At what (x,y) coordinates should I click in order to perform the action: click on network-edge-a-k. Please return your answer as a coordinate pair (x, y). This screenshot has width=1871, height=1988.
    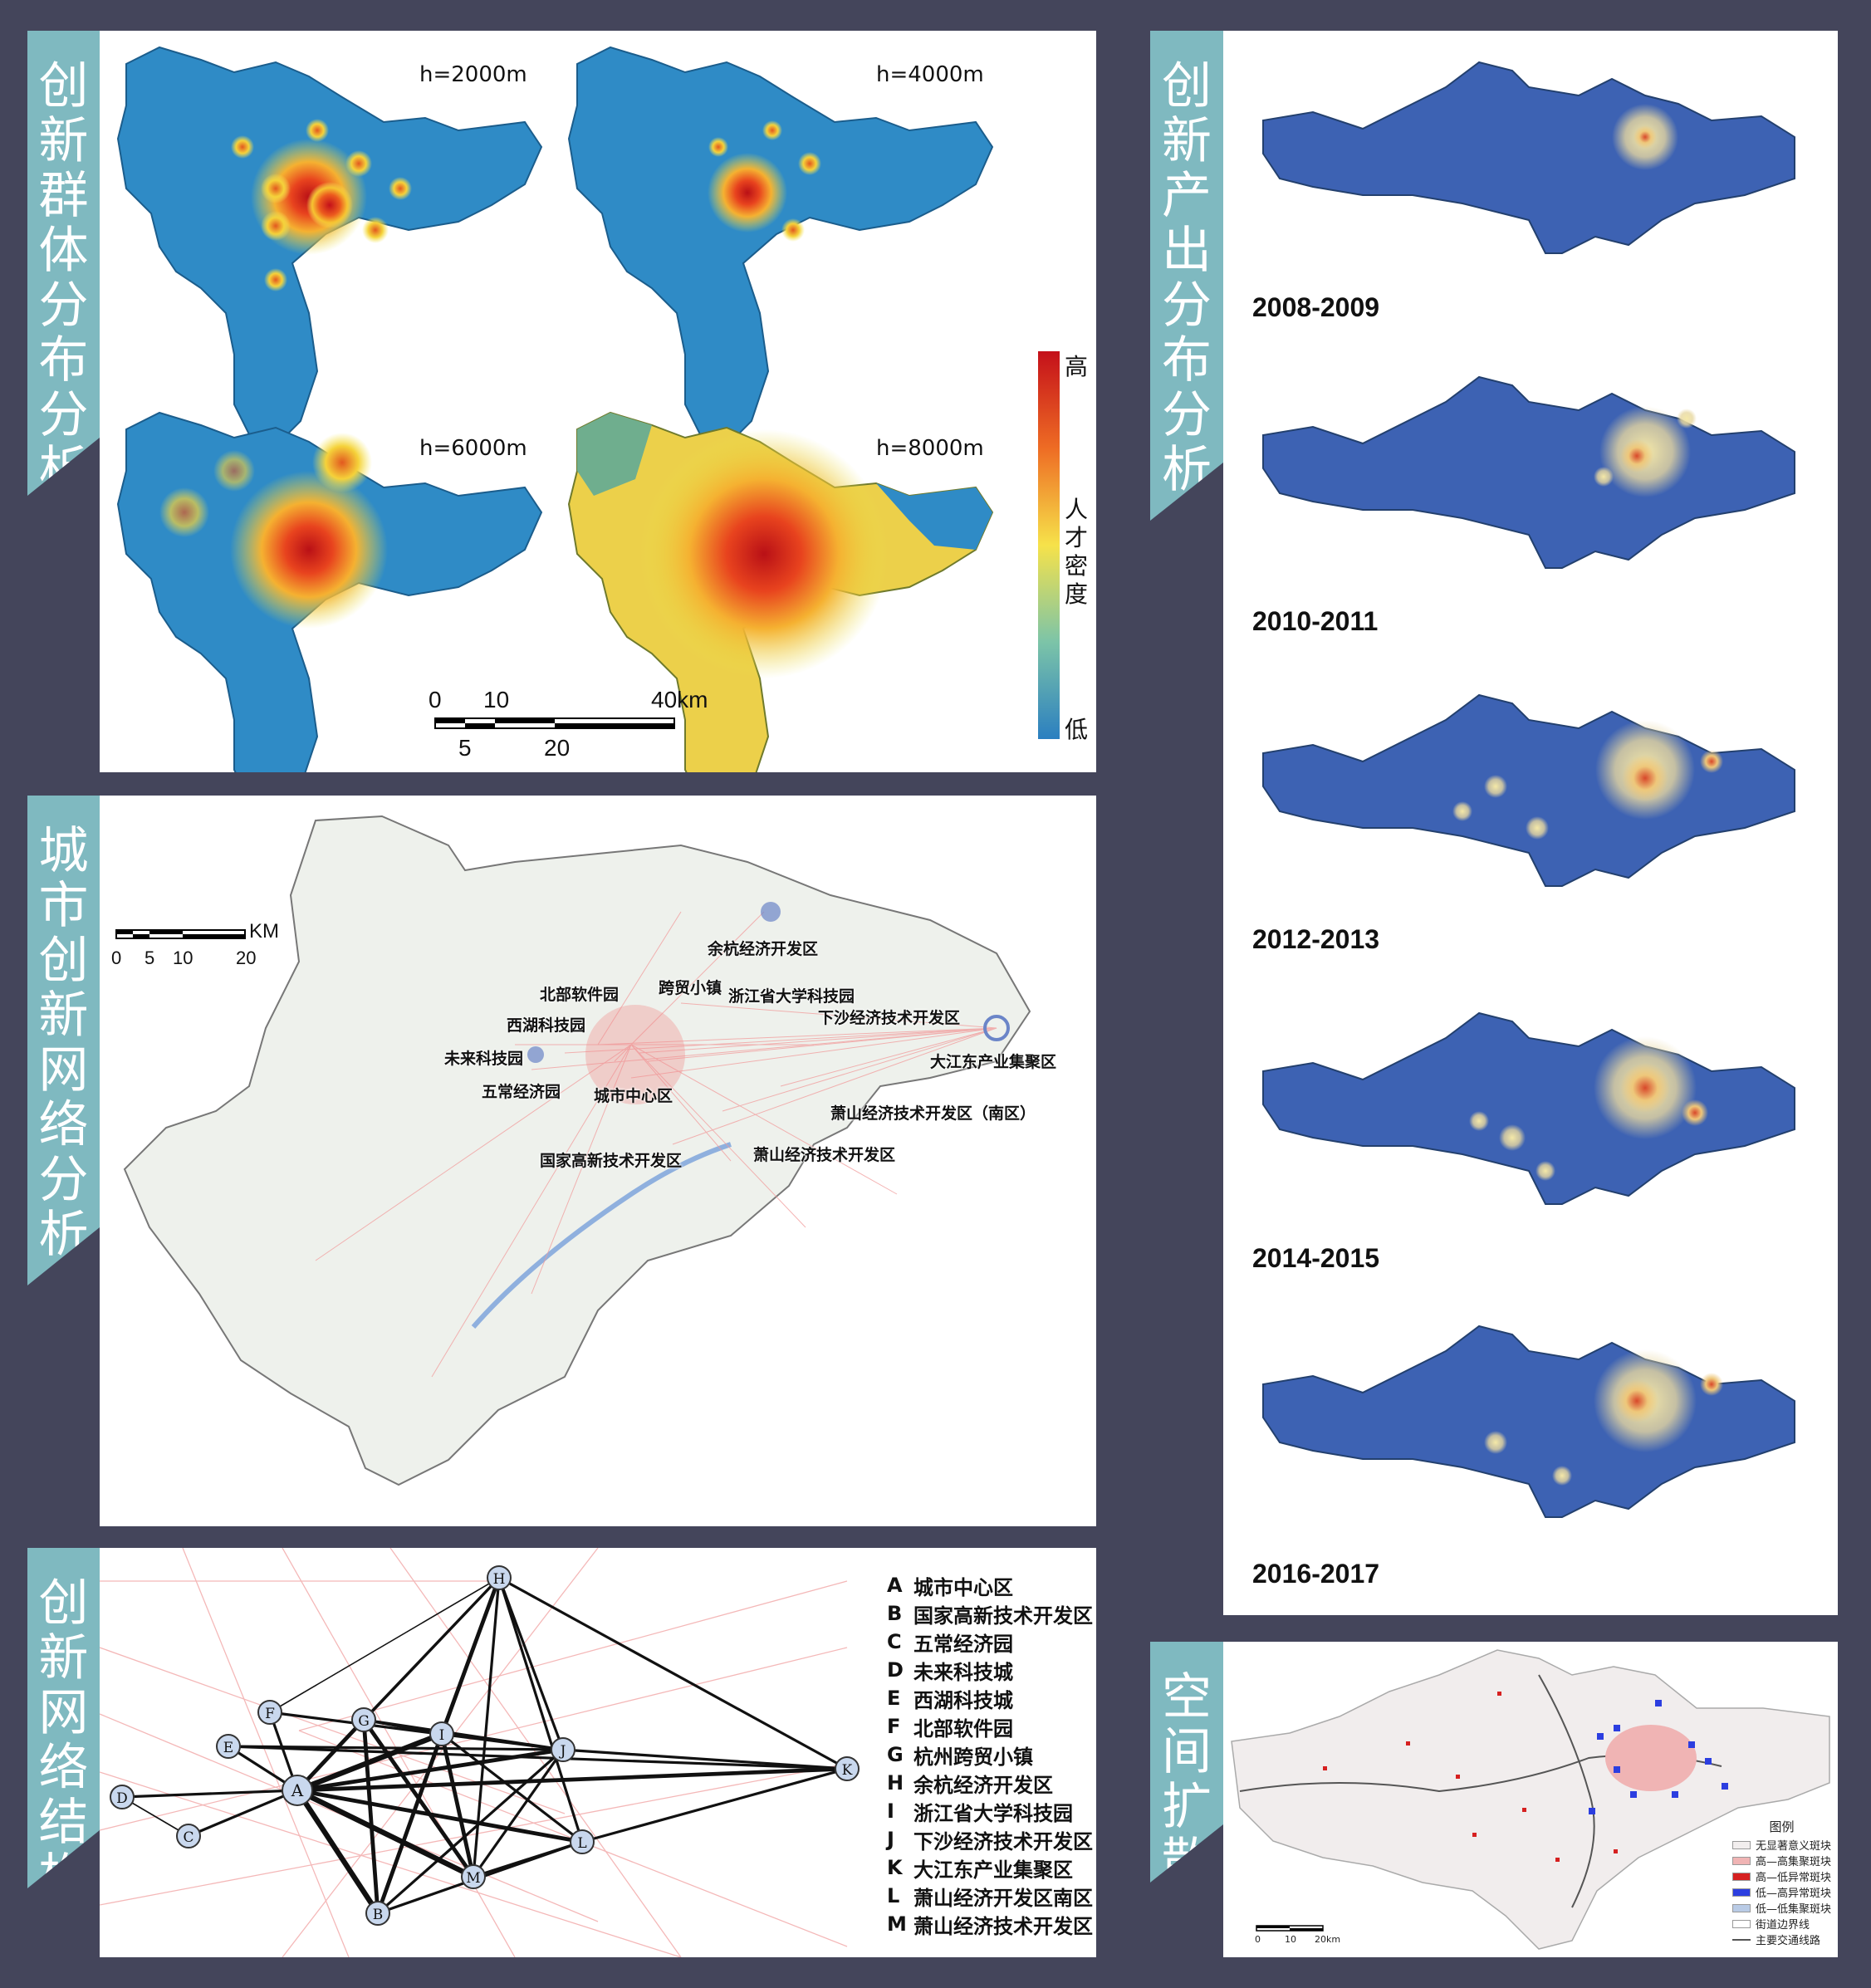
    Looking at the image, I should click on (572, 1779).